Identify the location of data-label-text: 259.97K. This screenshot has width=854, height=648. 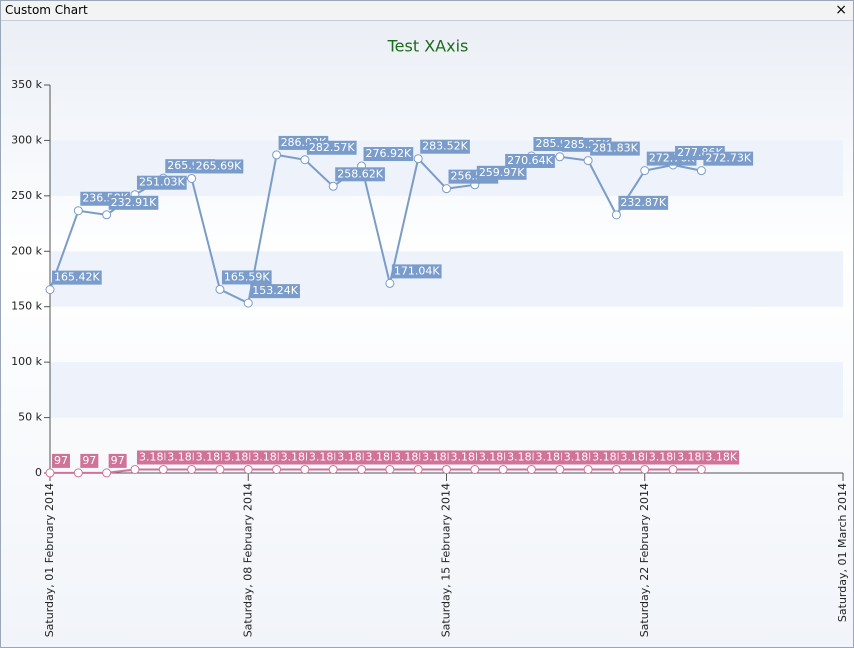
(502, 172).